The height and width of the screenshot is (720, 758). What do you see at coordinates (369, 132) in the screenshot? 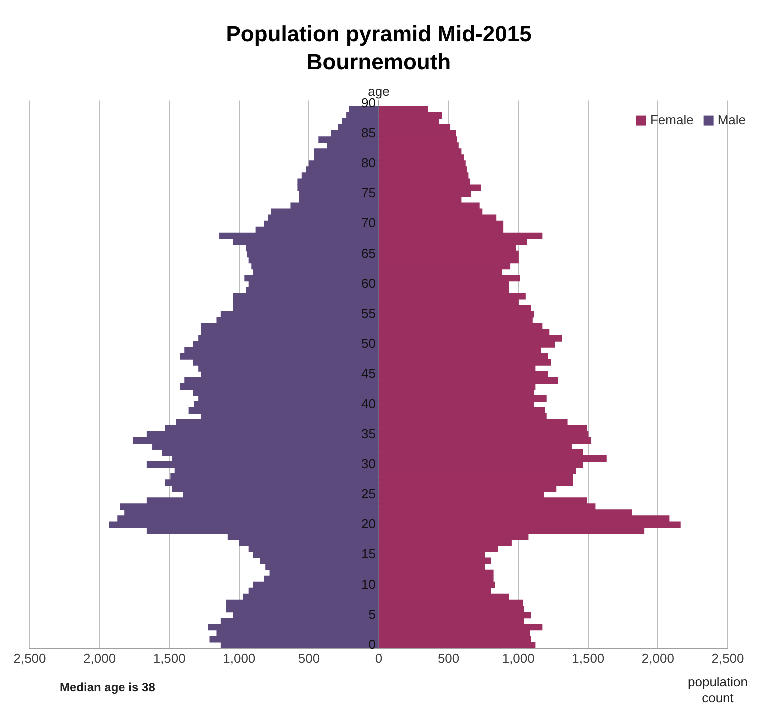
I see `y-tick-label: 85` at bounding box center [369, 132].